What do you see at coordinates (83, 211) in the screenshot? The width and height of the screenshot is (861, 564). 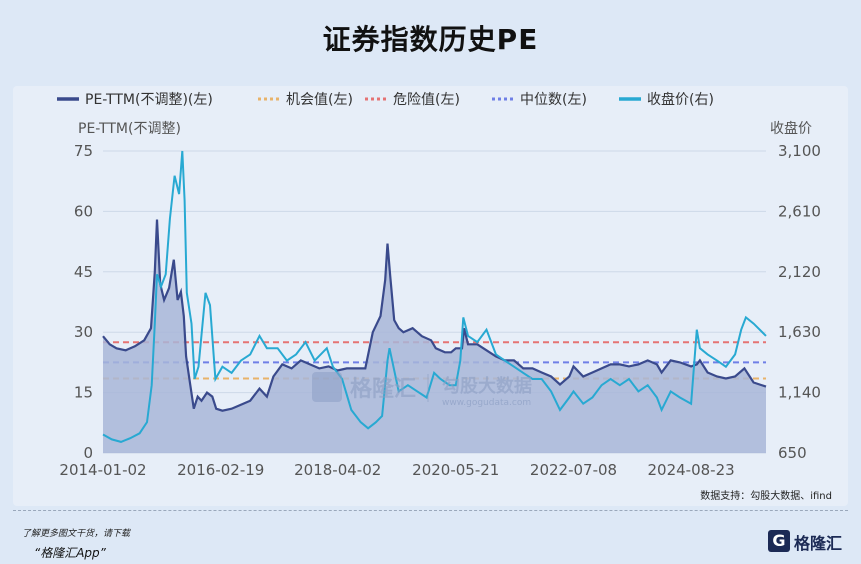 I see `left-tick-label: 60` at bounding box center [83, 211].